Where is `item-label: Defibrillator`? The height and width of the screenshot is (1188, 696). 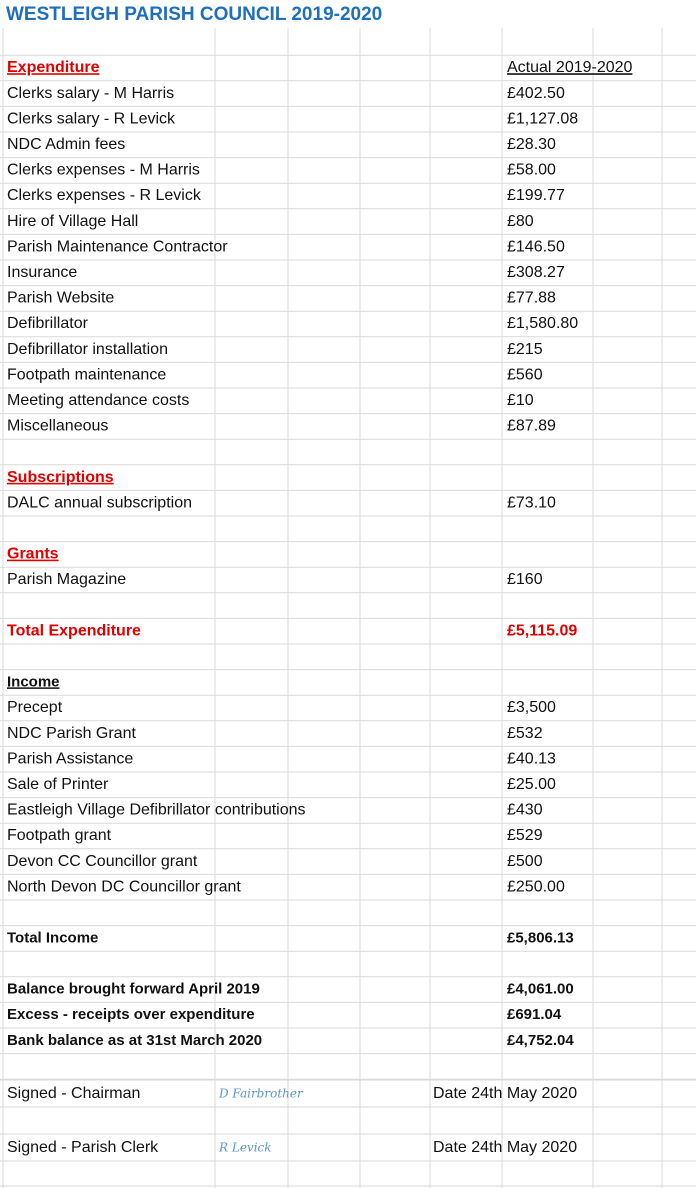 item-label: Defibrillator is located at coordinates (48, 323).